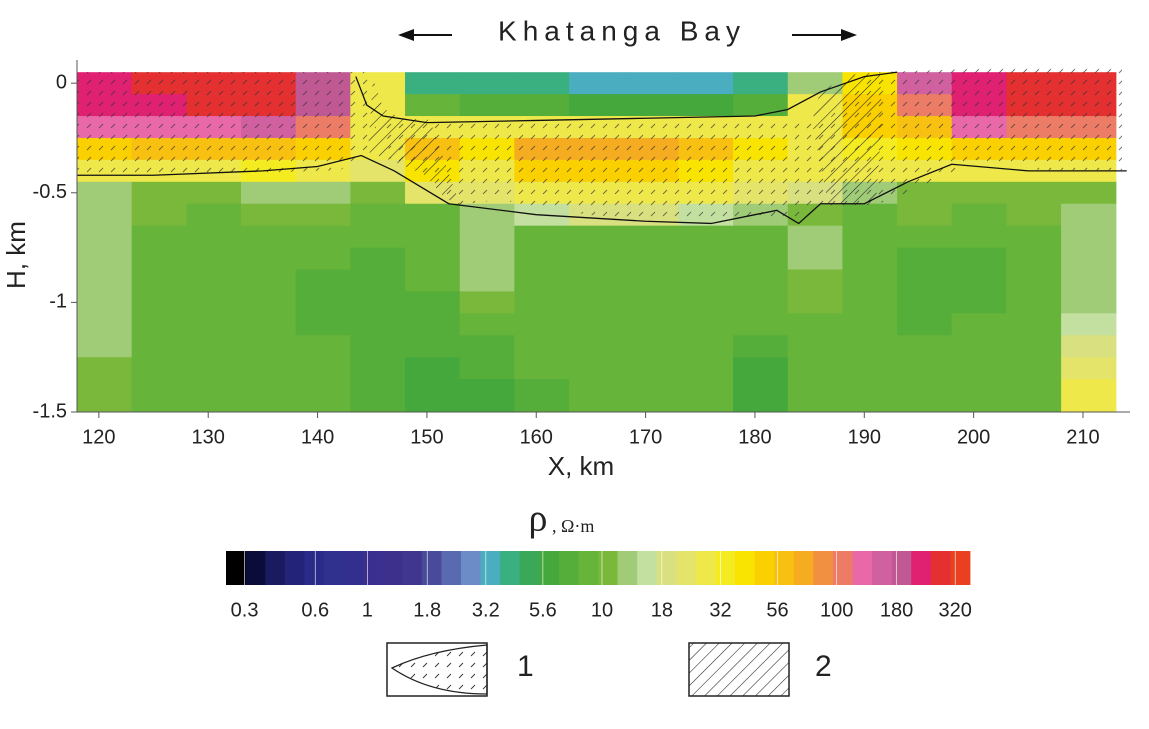 This screenshot has height=729, width=1149. What do you see at coordinates (602, 189) in the screenshot?
I see `boundary-line` at bounding box center [602, 189].